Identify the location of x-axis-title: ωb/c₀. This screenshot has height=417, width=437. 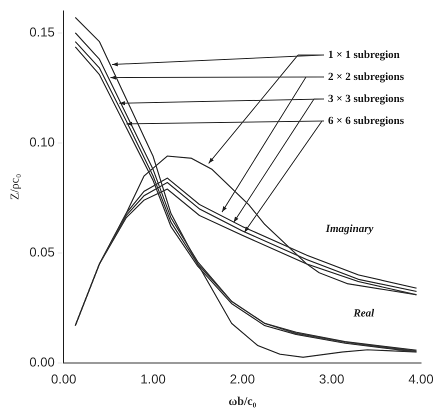
(242, 401).